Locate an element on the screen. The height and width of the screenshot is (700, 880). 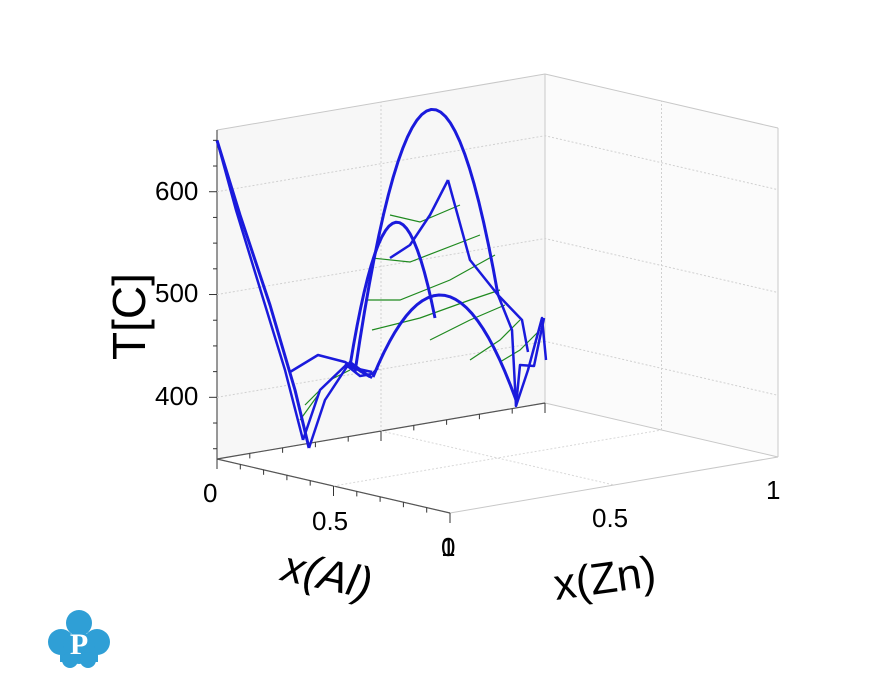
xal-tick-label-0: 0 is located at coordinates (210, 493).